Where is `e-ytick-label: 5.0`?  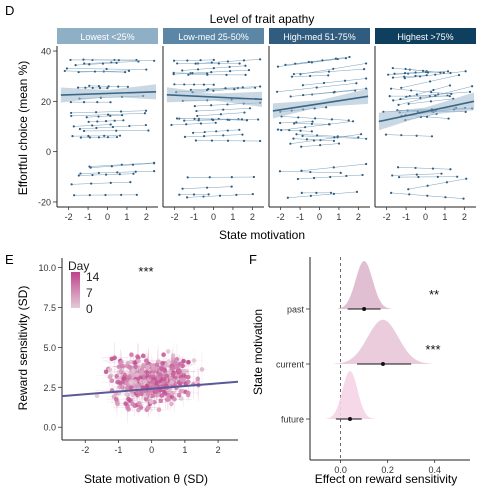 e-ytick-label: 5.0 is located at coordinates (49, 348).